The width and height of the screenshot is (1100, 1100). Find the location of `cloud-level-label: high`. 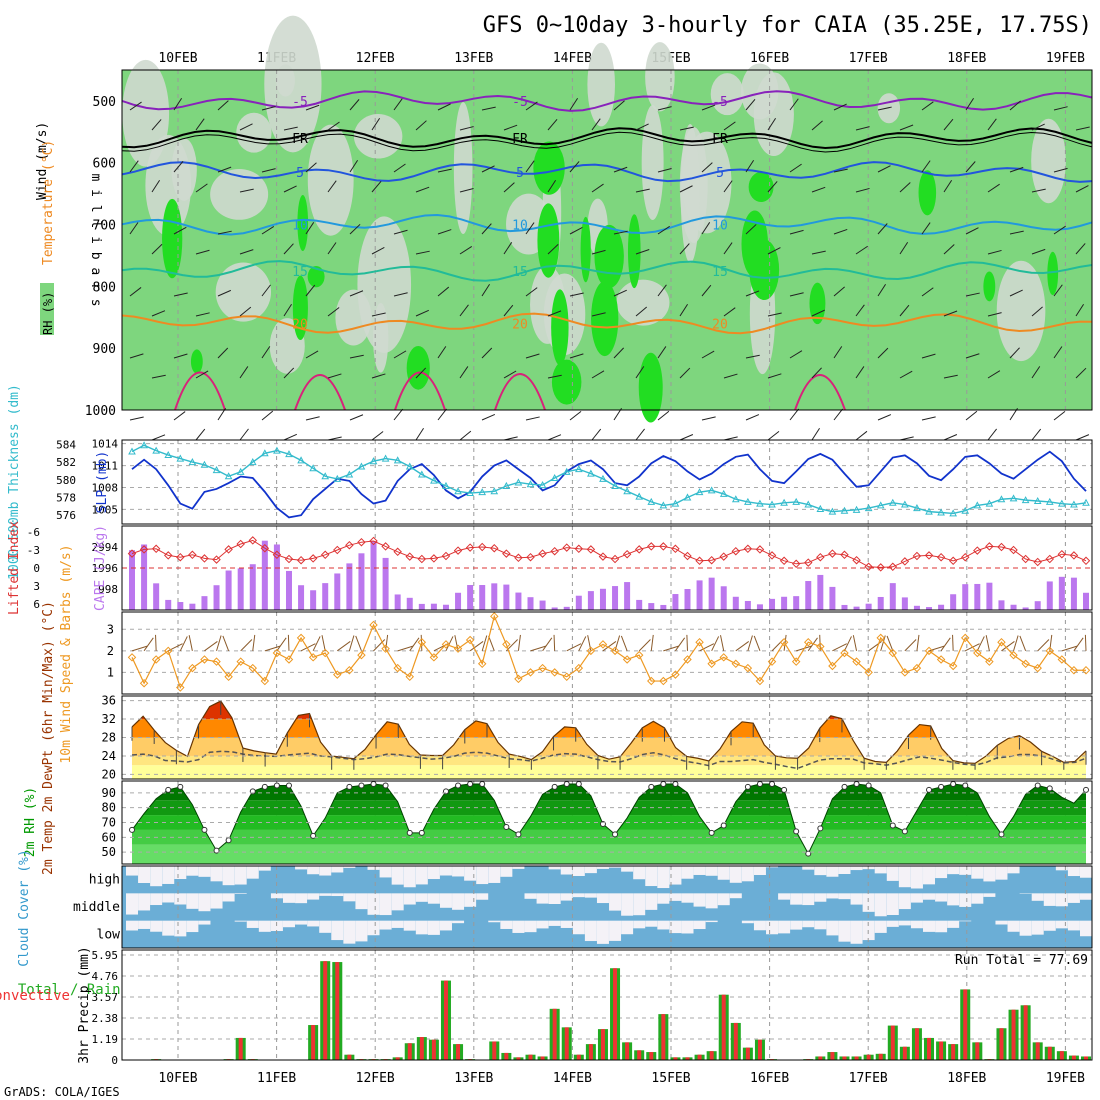

cloud-level-label: high is located at coordinates (104, 880).